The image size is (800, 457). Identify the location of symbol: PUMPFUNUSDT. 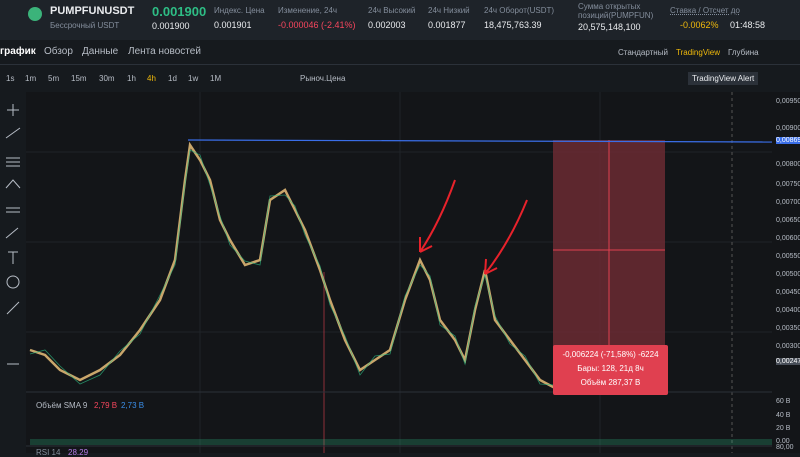
(92, 11).